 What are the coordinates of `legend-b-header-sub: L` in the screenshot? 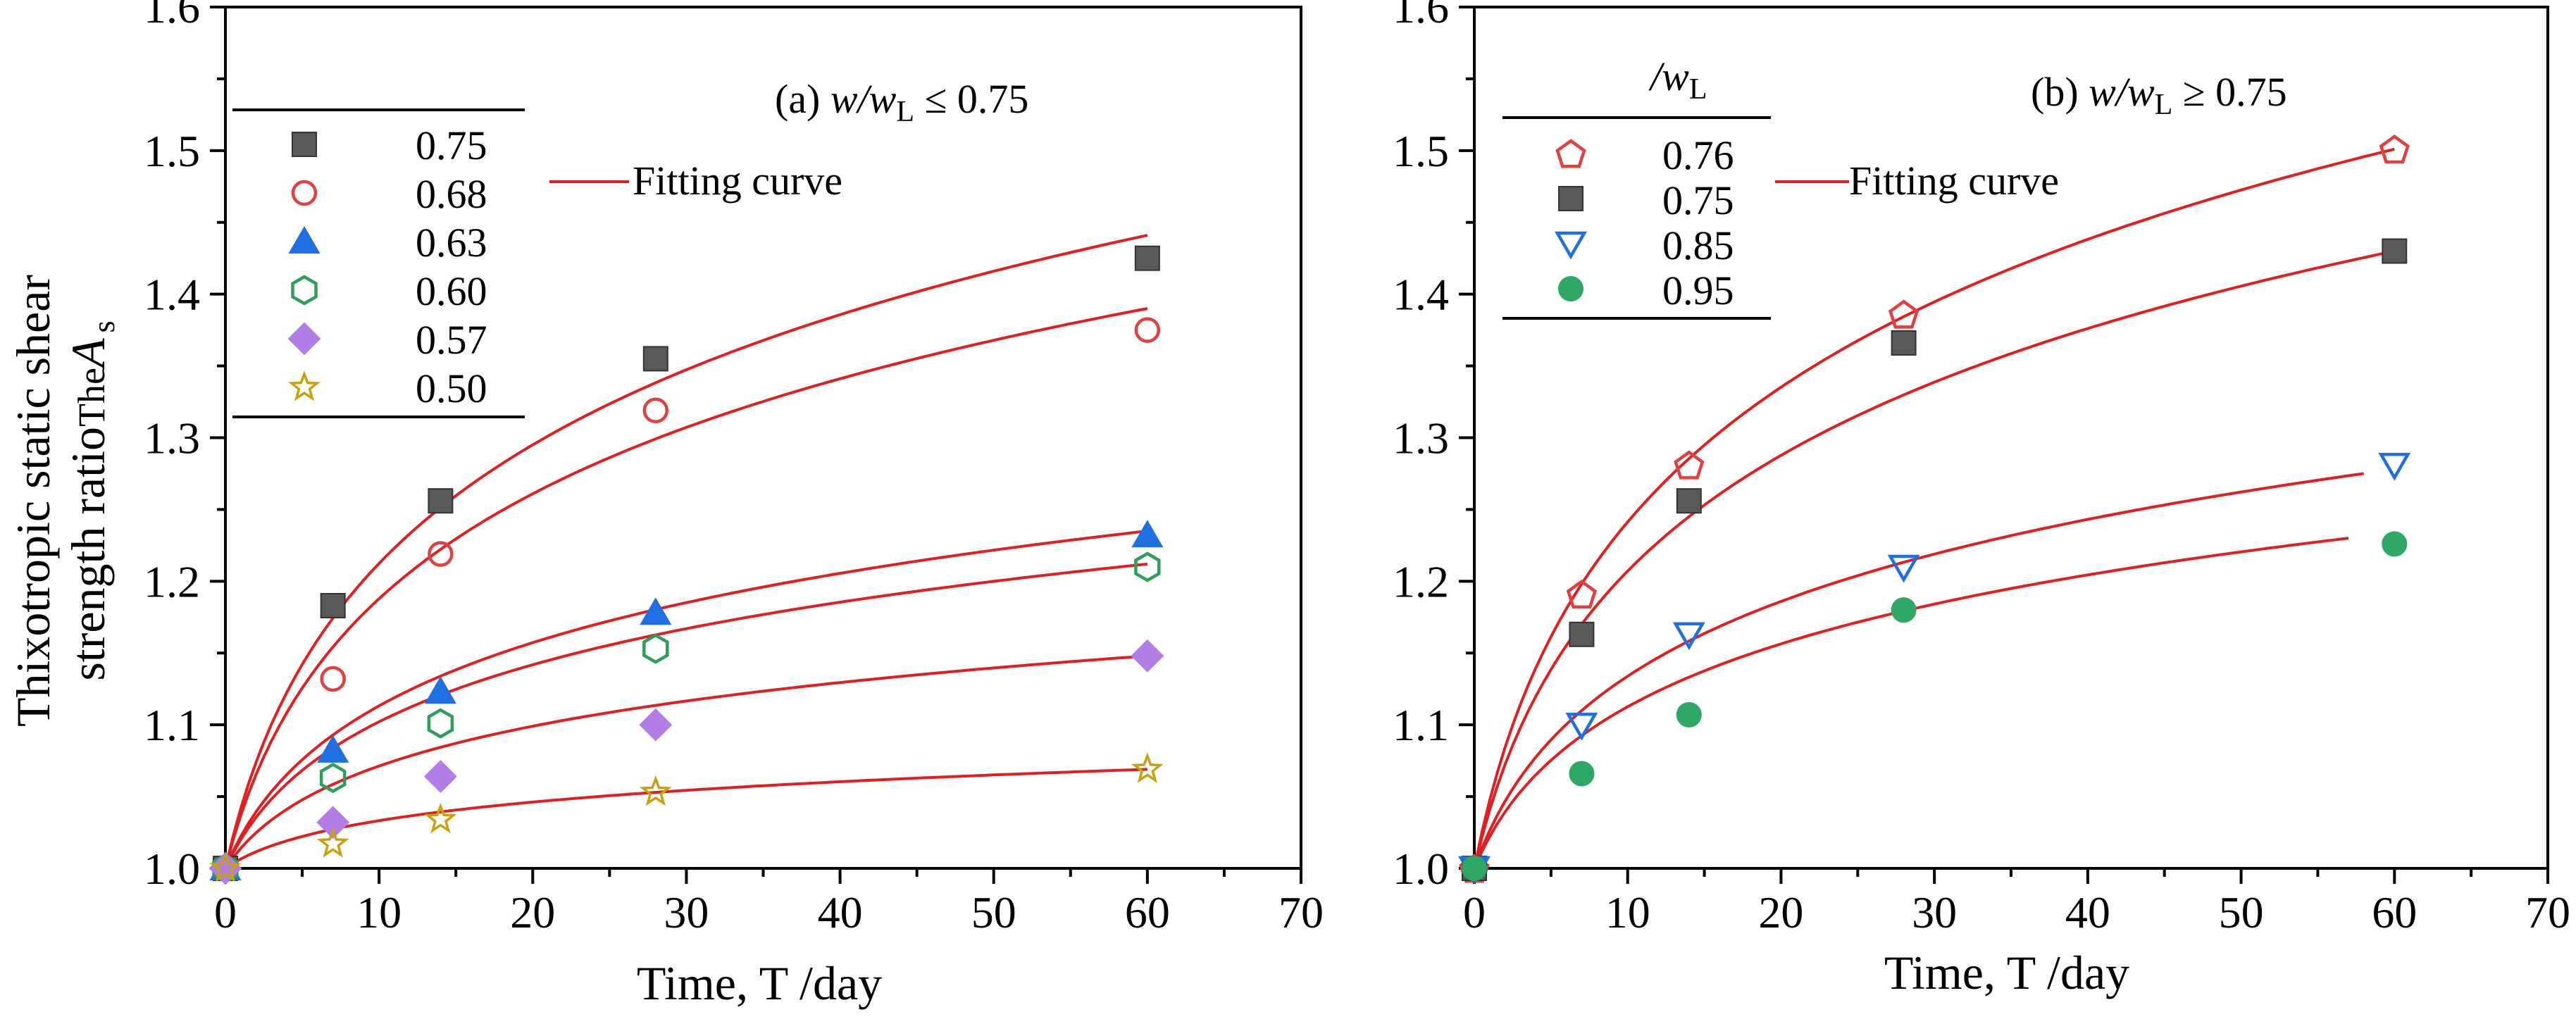 It's located at (1698, 89).